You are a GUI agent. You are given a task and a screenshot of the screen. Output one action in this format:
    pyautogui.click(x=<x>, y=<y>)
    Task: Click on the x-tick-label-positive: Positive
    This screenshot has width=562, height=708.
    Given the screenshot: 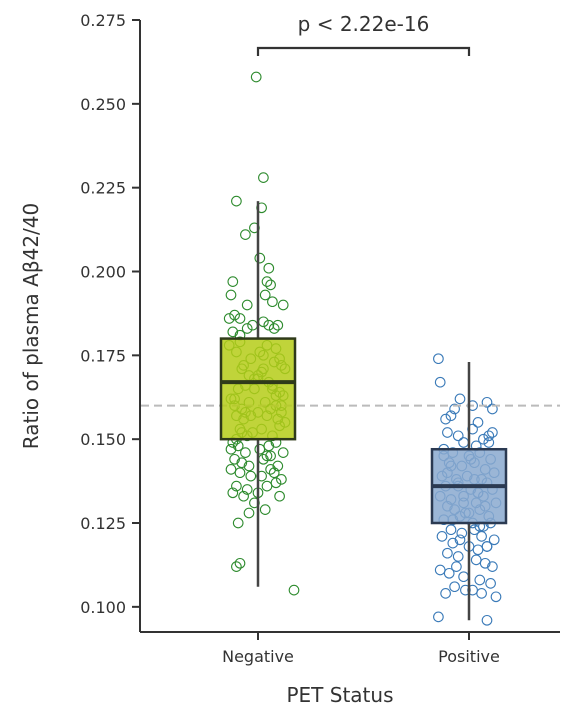 What is the action you would take?
    pyautogui.click(x=469, y=656)
    